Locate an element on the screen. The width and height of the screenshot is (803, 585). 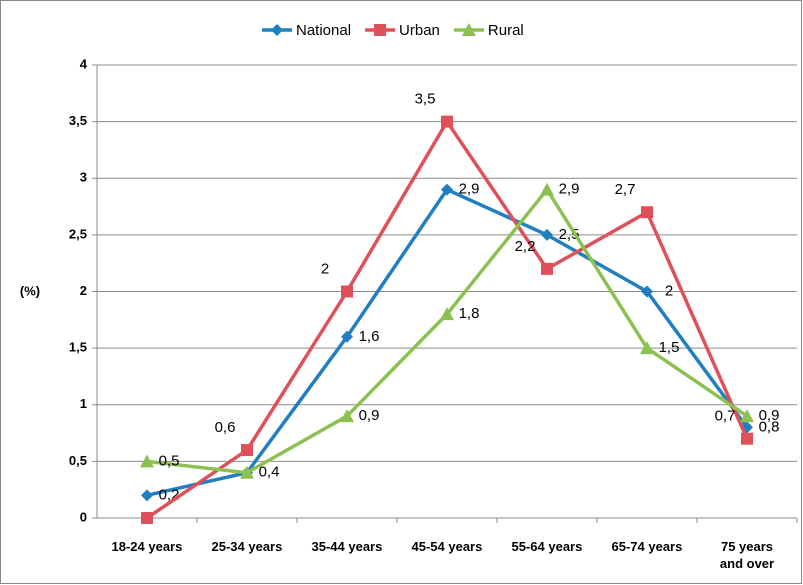
y-tick-label: 0 is located at coordinates (83, 516).